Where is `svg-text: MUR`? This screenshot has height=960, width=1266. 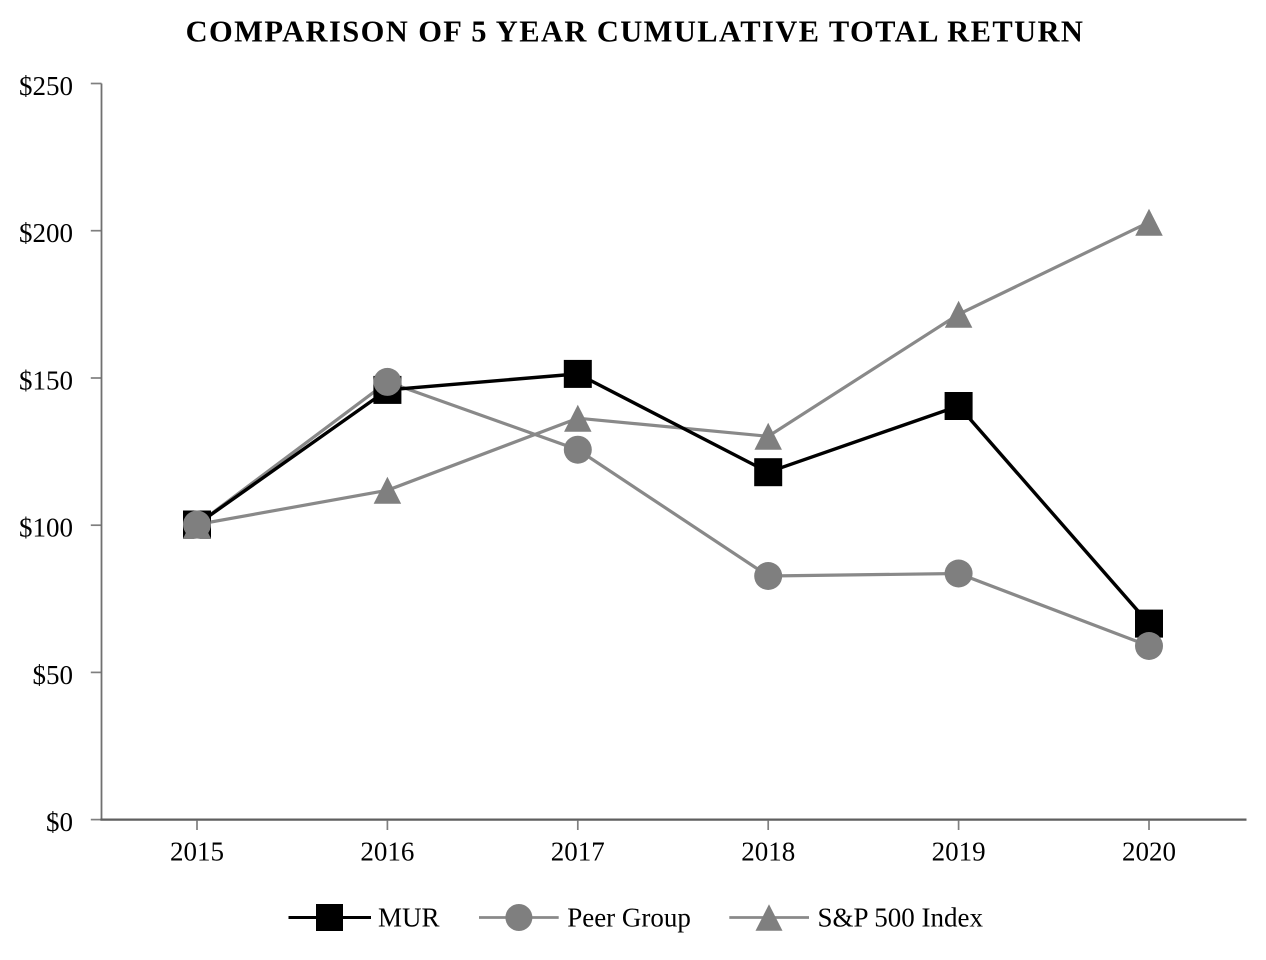
svg-text: MUR is located at coordinates (409, 917).